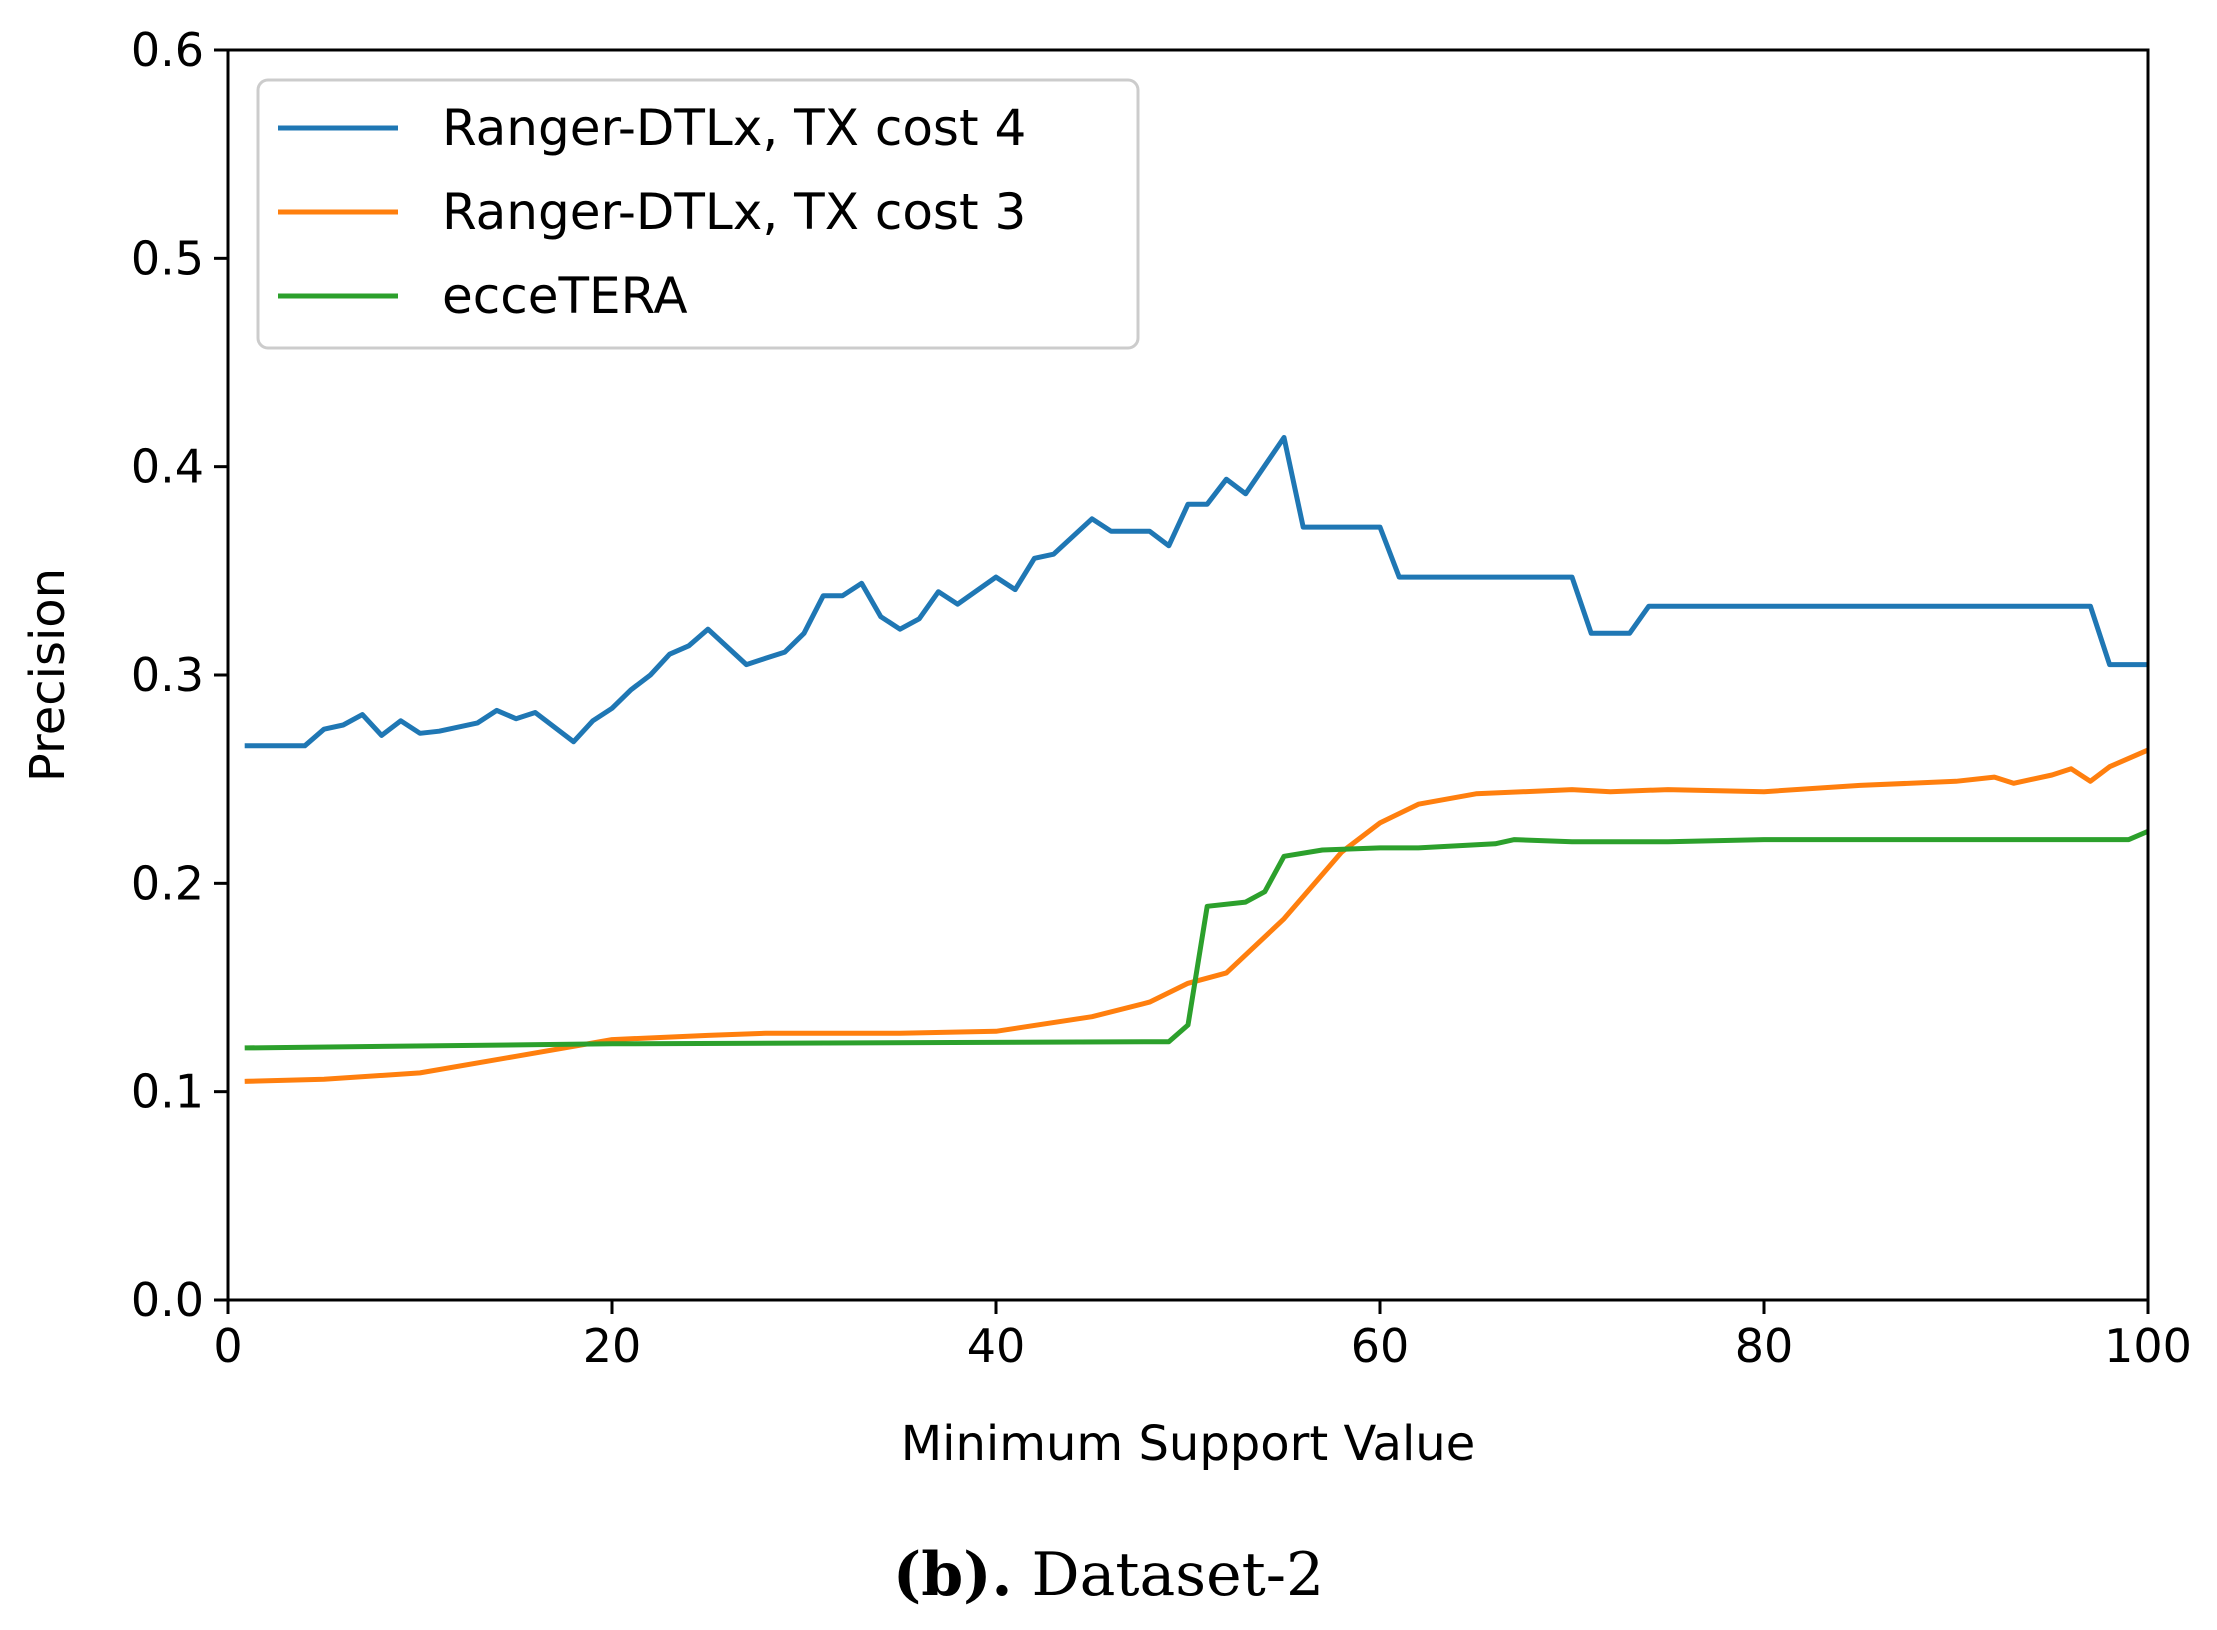 This screenshot has height=1630, width=2217. I want to click on x-tick-label-3: 60, so click(1380, 1346).